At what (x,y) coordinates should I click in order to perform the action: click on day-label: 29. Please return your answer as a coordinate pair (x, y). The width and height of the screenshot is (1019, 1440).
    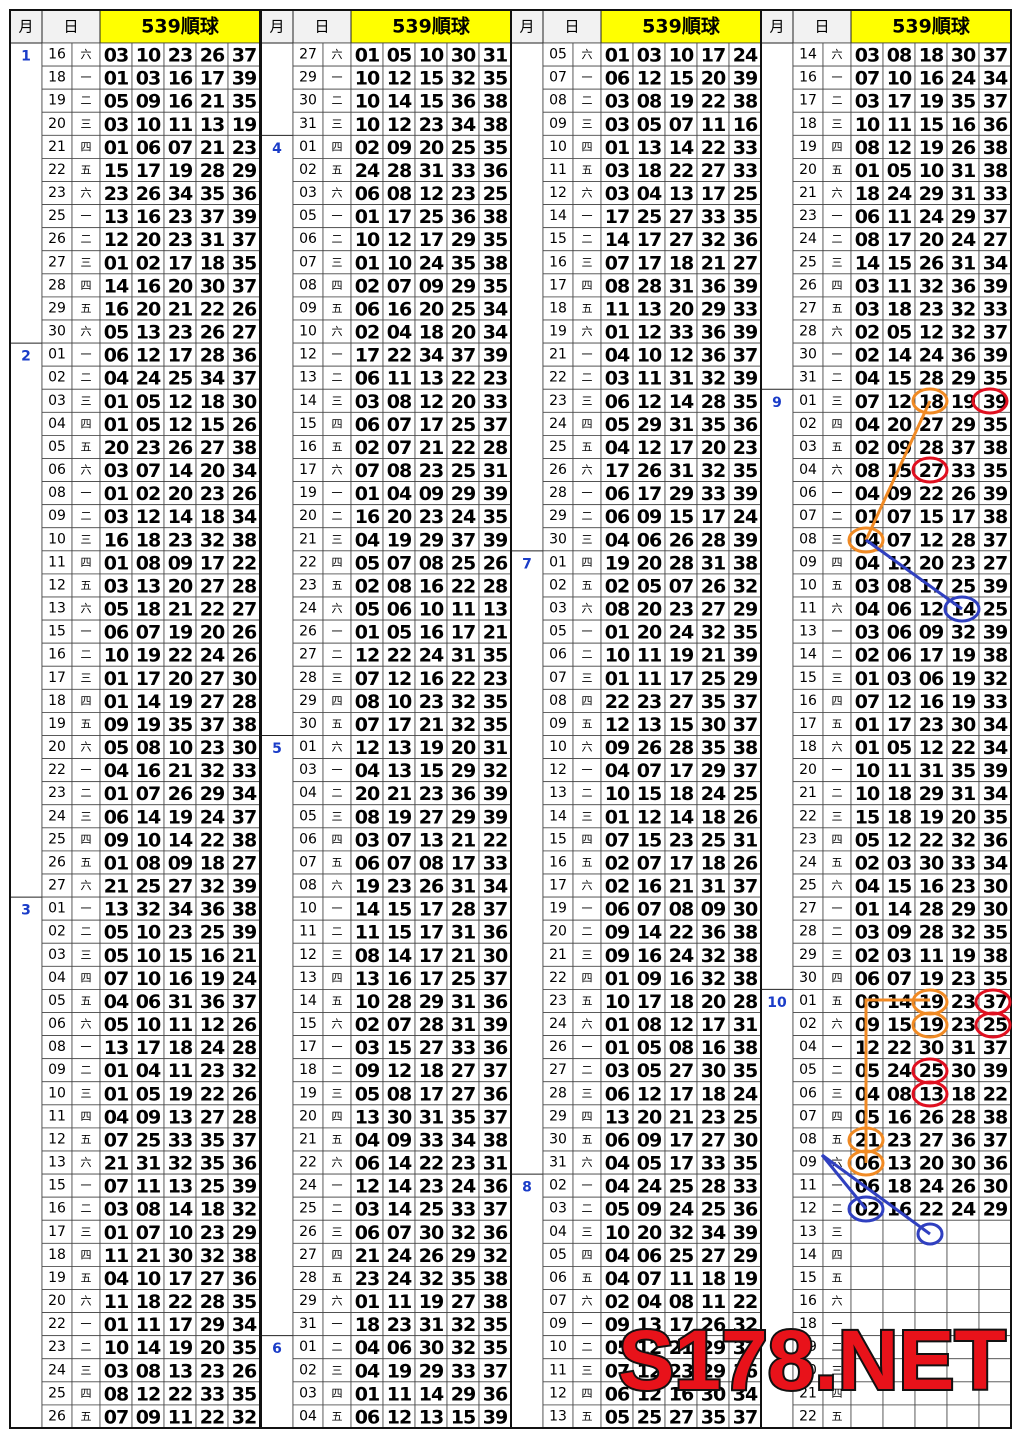
    Looking at the image, I should click on (308, 78).